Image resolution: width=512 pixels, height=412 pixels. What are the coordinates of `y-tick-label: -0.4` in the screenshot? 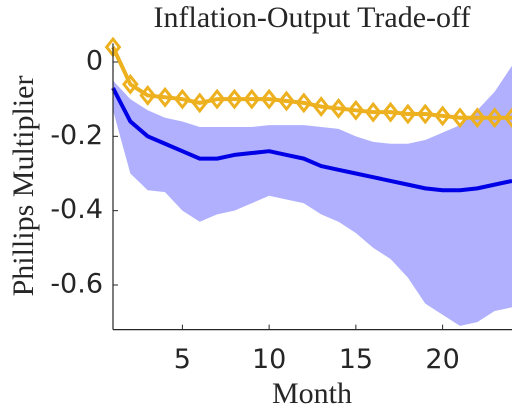 It's located at (76, 209).